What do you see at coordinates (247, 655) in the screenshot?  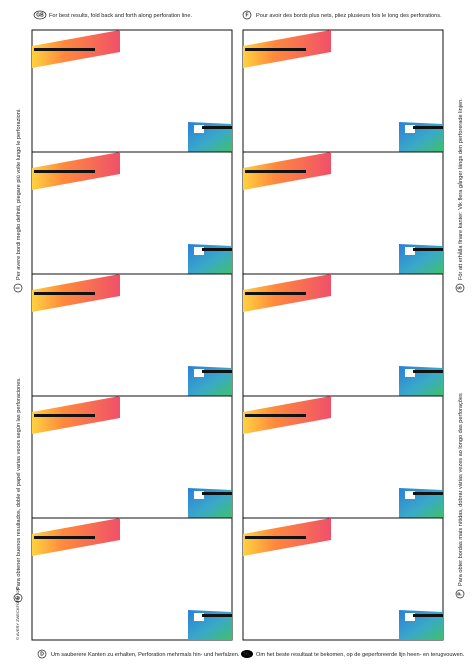 I see `lang-code: NL` at bounding box center [247, 655].